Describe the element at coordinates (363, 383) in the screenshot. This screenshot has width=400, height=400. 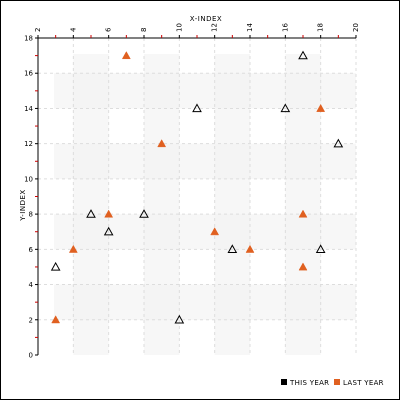
I see `legend-label-last-year: LAST YEAR` at that location.